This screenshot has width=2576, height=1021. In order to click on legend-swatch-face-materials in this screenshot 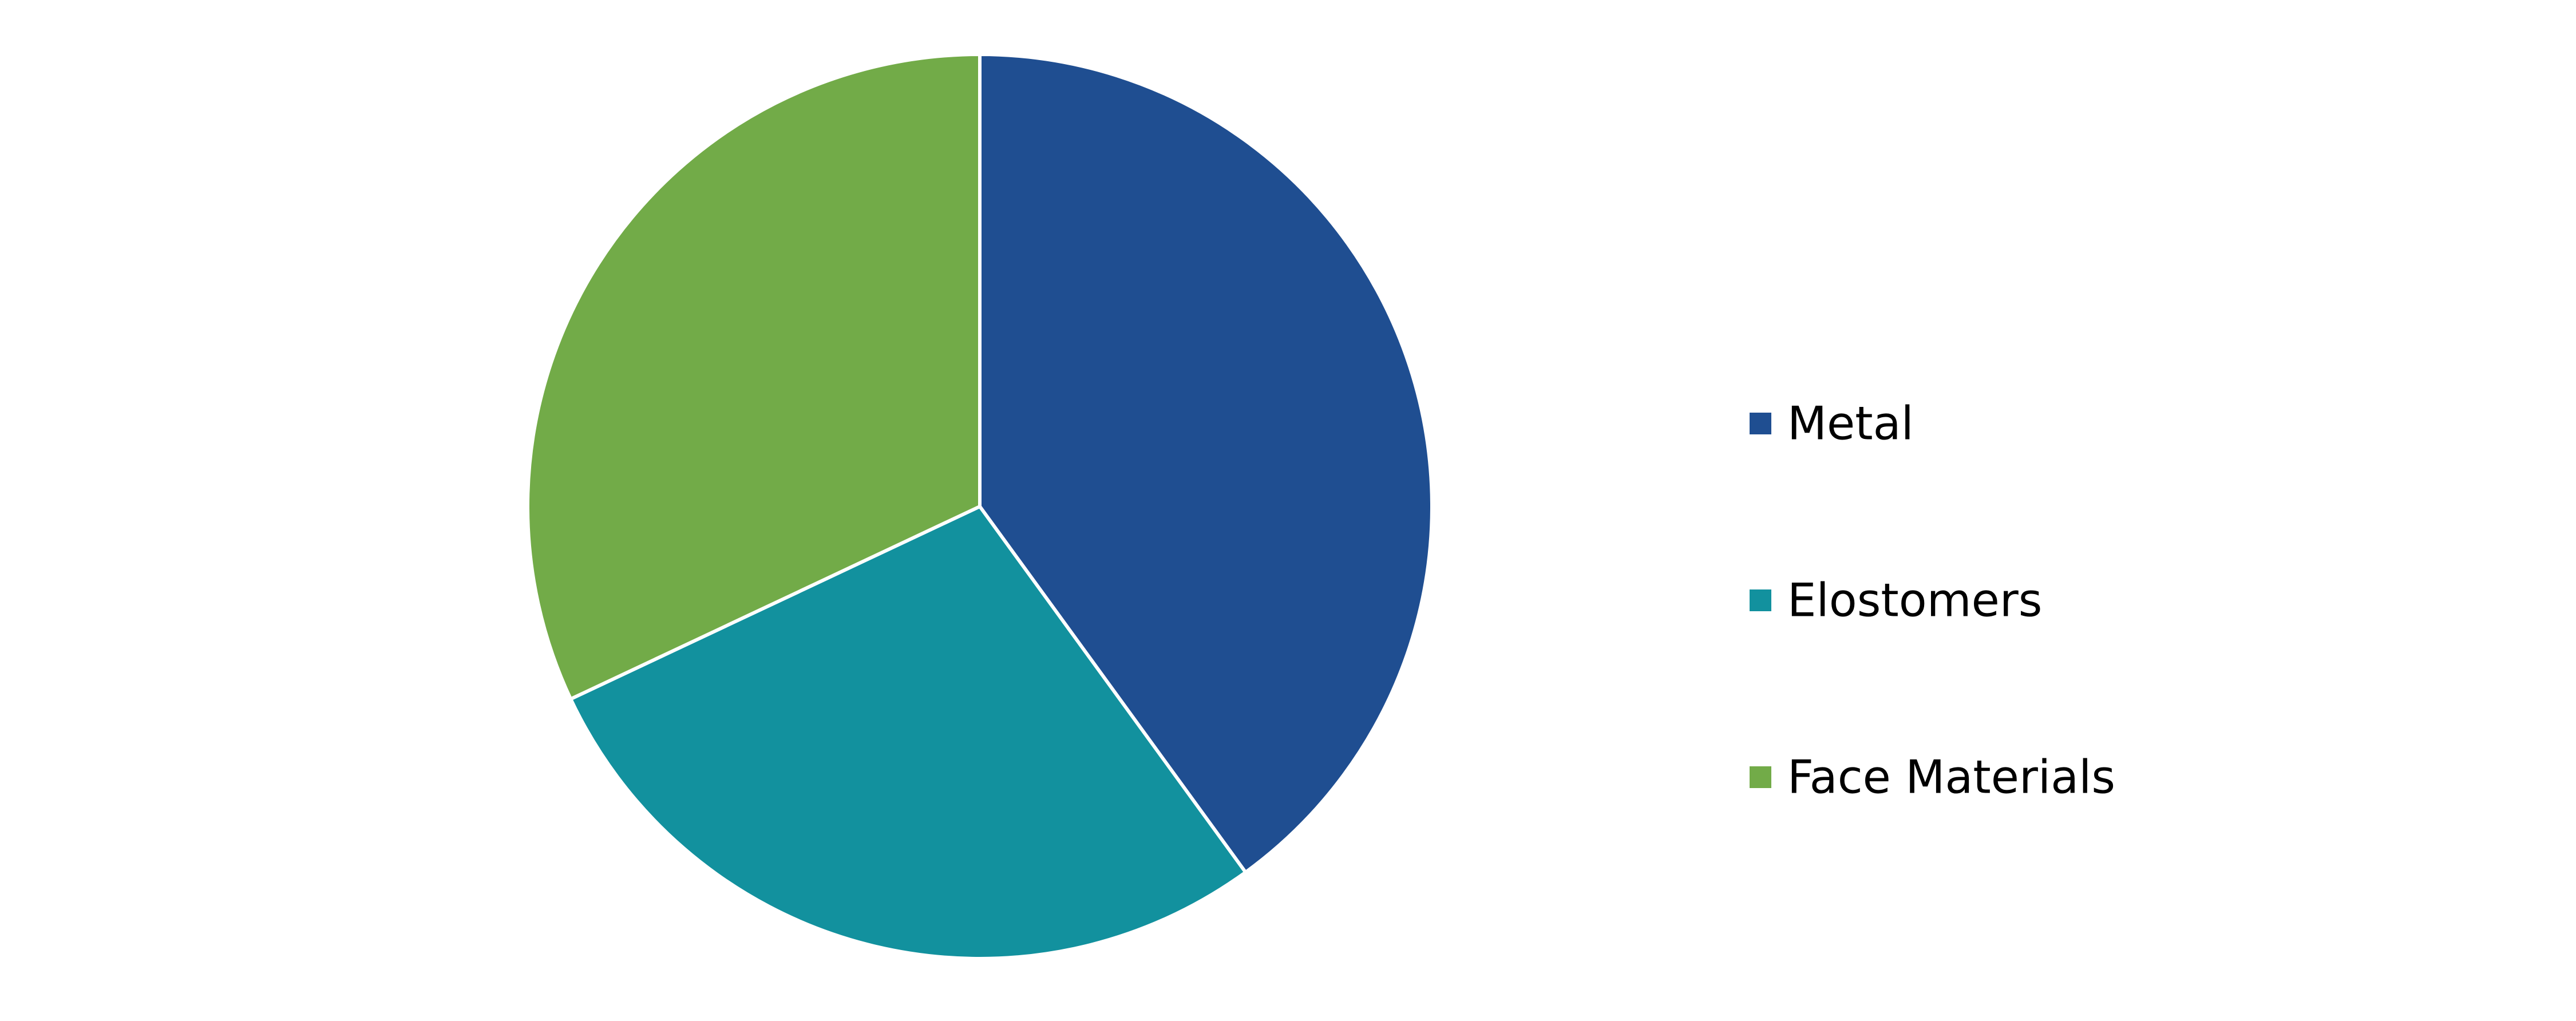, I will do `click(1760, 777)`.